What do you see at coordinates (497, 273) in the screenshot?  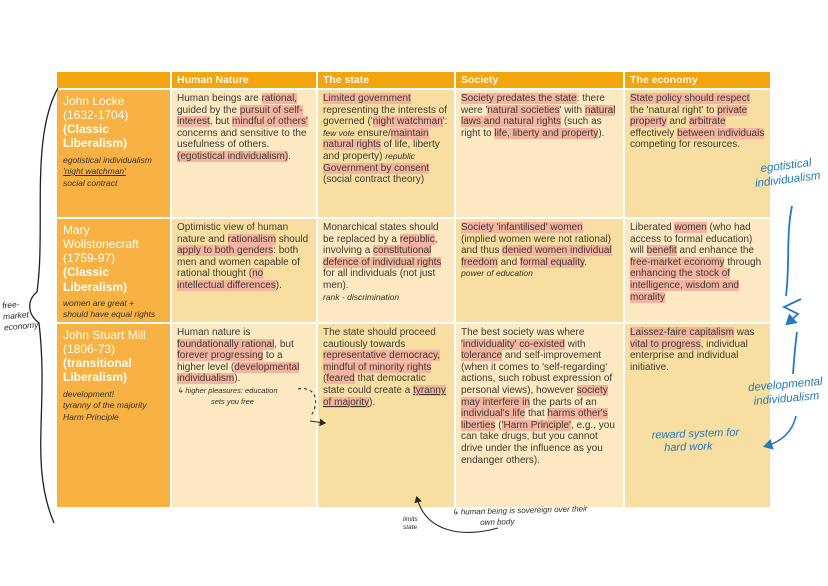 I see `hand-note-power-of-education: power of education` at bounding box center [497, 273].